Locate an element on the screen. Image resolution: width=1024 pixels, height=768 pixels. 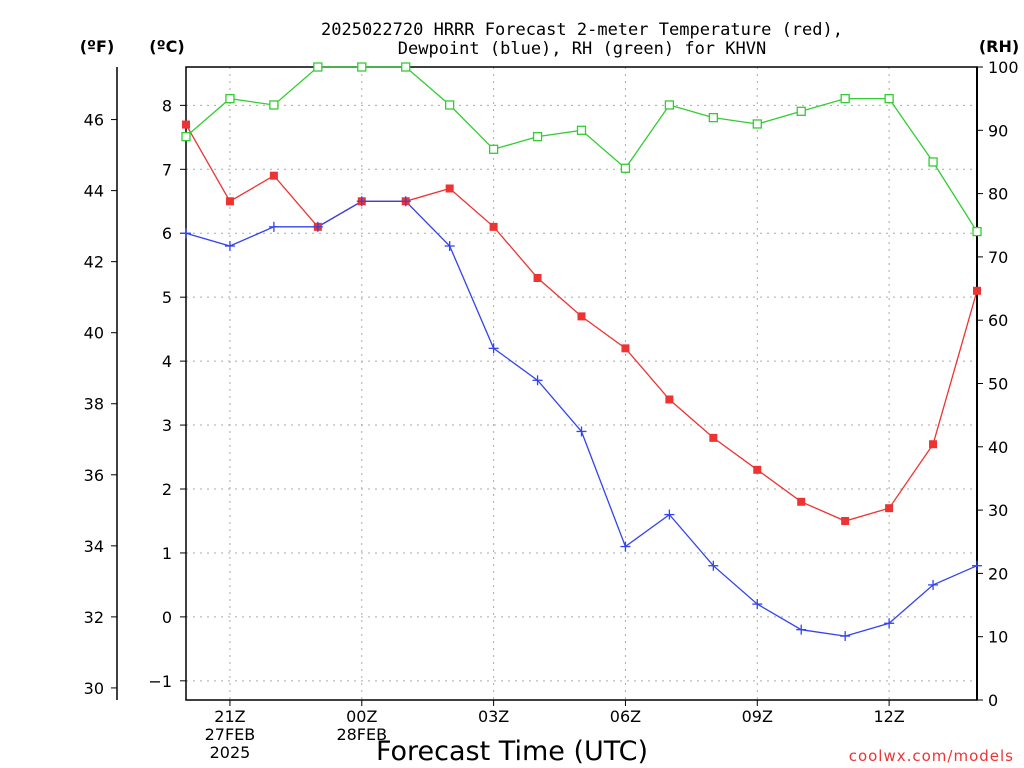
celsius-tick-label: 6 is located at coordinates (167, 233).